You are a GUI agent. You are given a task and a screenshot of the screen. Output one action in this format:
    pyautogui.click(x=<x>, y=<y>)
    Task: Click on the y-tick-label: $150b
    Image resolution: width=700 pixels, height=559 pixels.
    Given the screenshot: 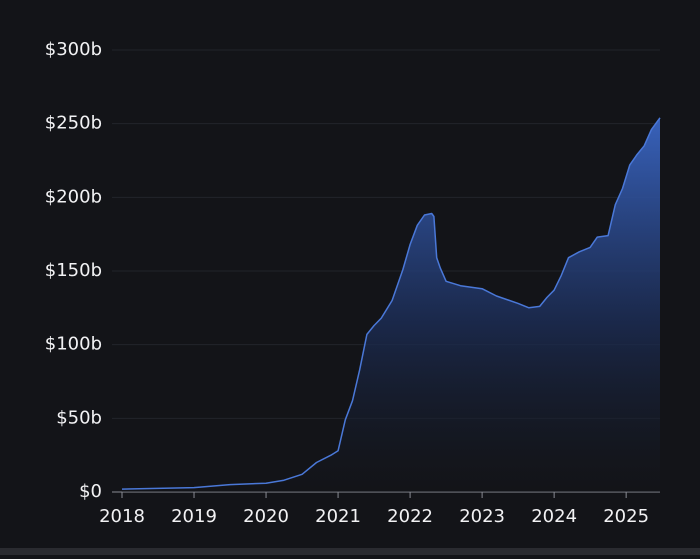 What is the action you would take?
    pyautogui.click(x=73, y=270)
    